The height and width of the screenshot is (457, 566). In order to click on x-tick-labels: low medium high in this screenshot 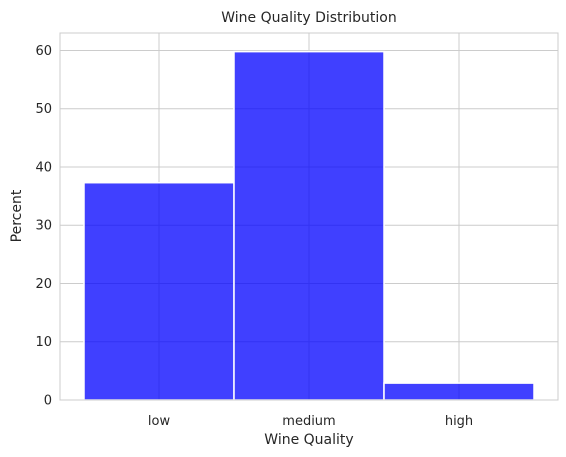, I will do `click(310, 421)`.